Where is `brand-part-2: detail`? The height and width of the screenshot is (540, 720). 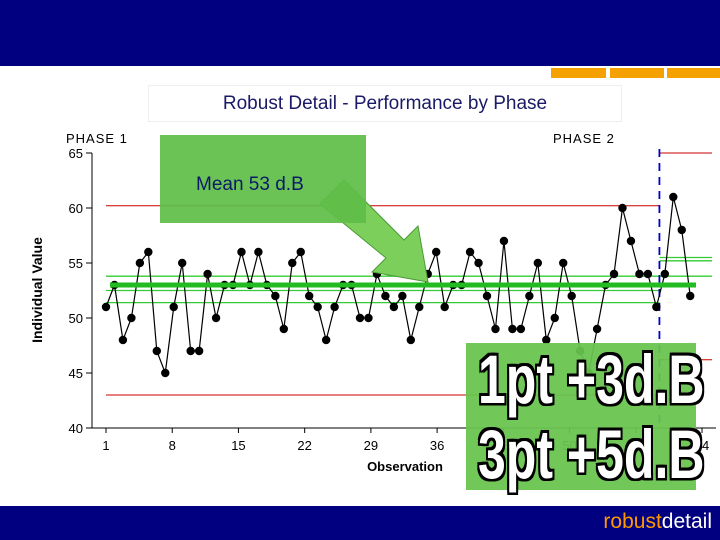 brand-part-2: detail is located at coordinates (686, 521).